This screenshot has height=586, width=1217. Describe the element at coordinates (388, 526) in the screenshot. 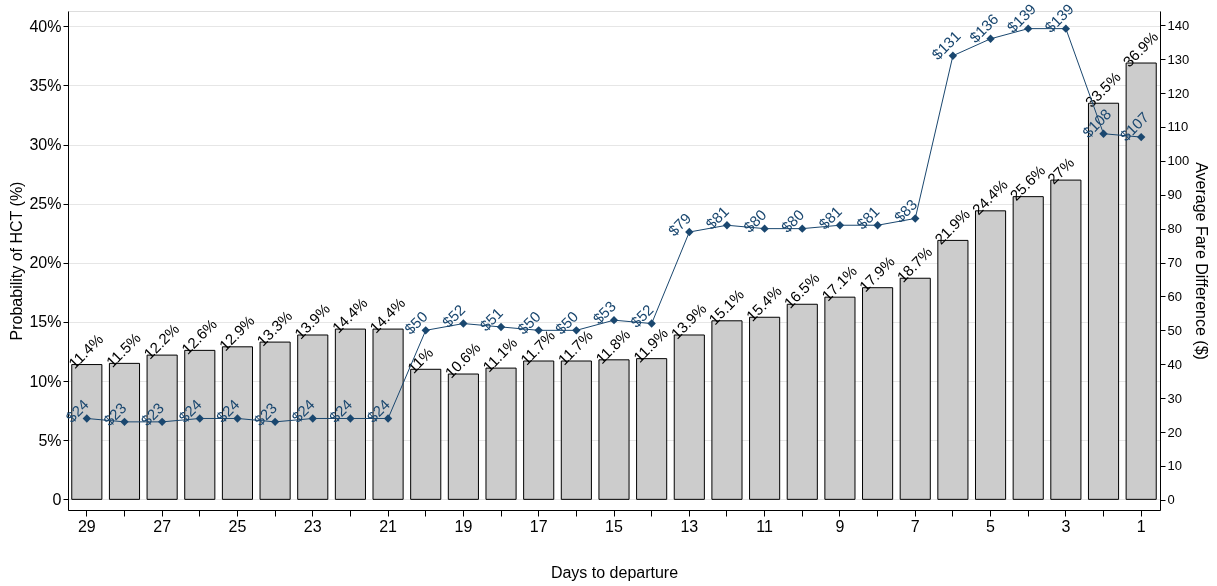

I see `x-tick-label: 21` at that location.